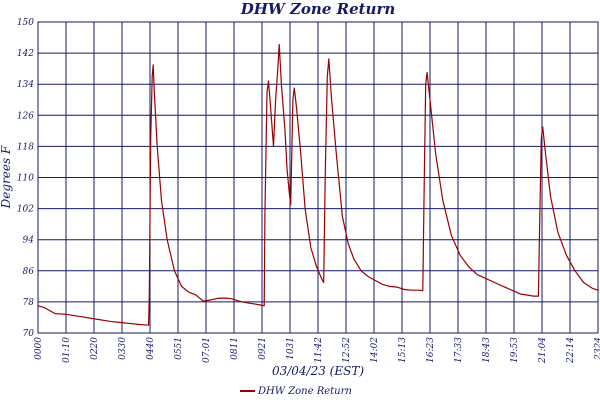  Describe the element at coordinates (571, 350) in the screenshot. I see `x-tick-label: 22:14` at that location.